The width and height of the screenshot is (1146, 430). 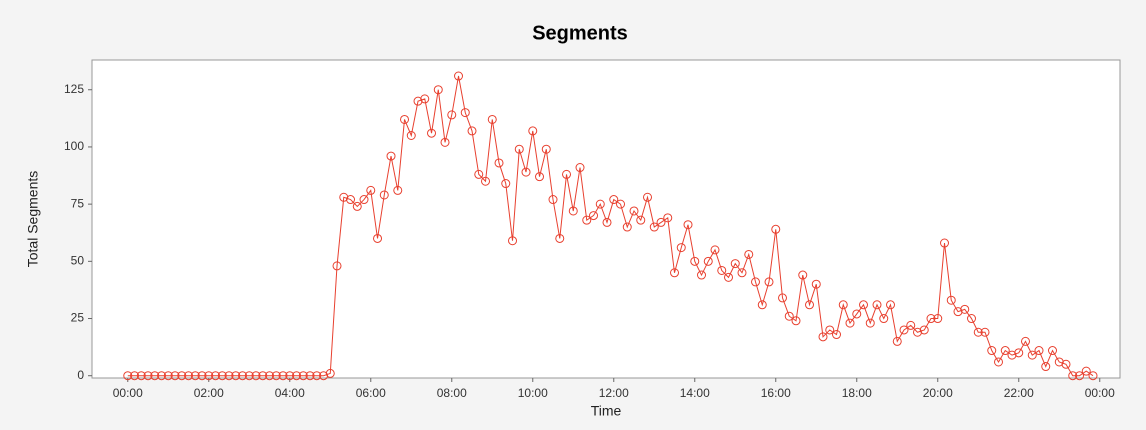 What do you see at coordinates (128, 393) in the screenshot?
I see `x-tick-label: 00:00` at bounding box center [128, 393].